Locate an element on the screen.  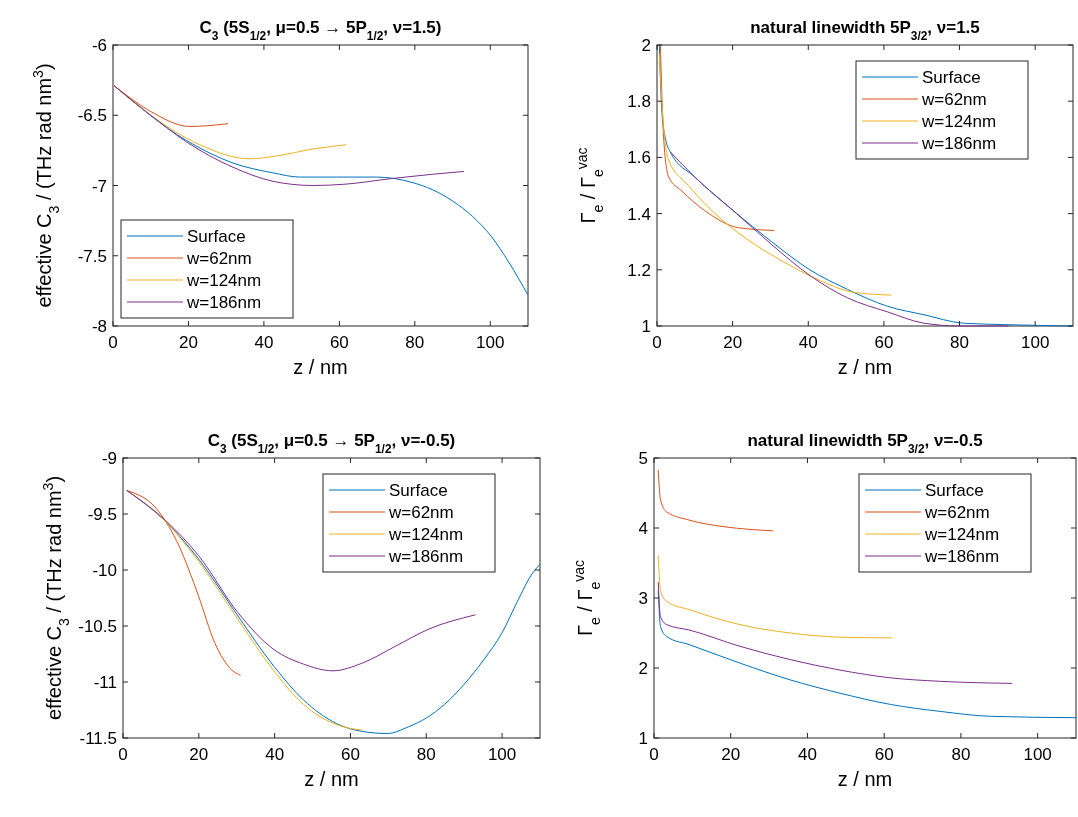
y-tick-label: 4 is located at coordinates (643, 528).